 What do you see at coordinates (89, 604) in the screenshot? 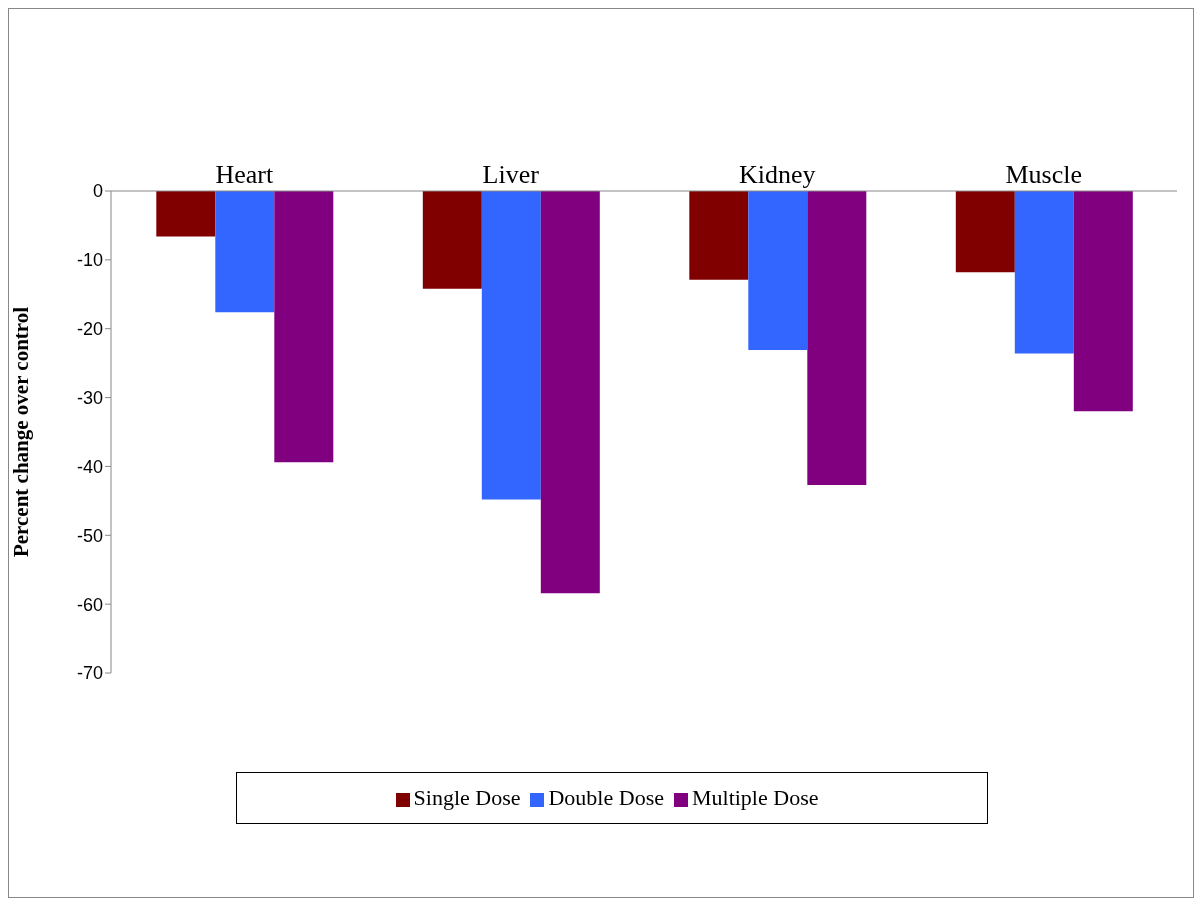
I see `y-tick-label: -60` at bounding box center [89, 604].